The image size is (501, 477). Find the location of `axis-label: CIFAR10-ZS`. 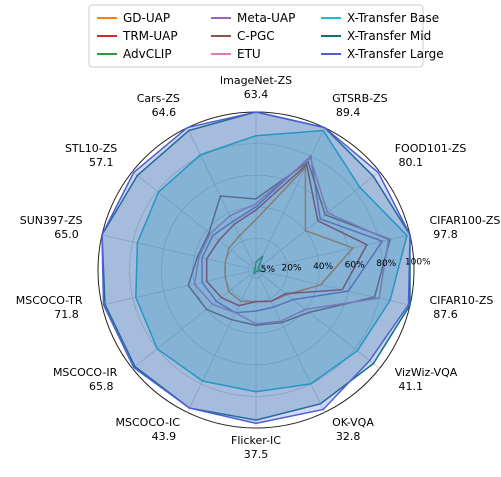

axis-label: CIFAR10-ZS is located at coordinates (461, 300).